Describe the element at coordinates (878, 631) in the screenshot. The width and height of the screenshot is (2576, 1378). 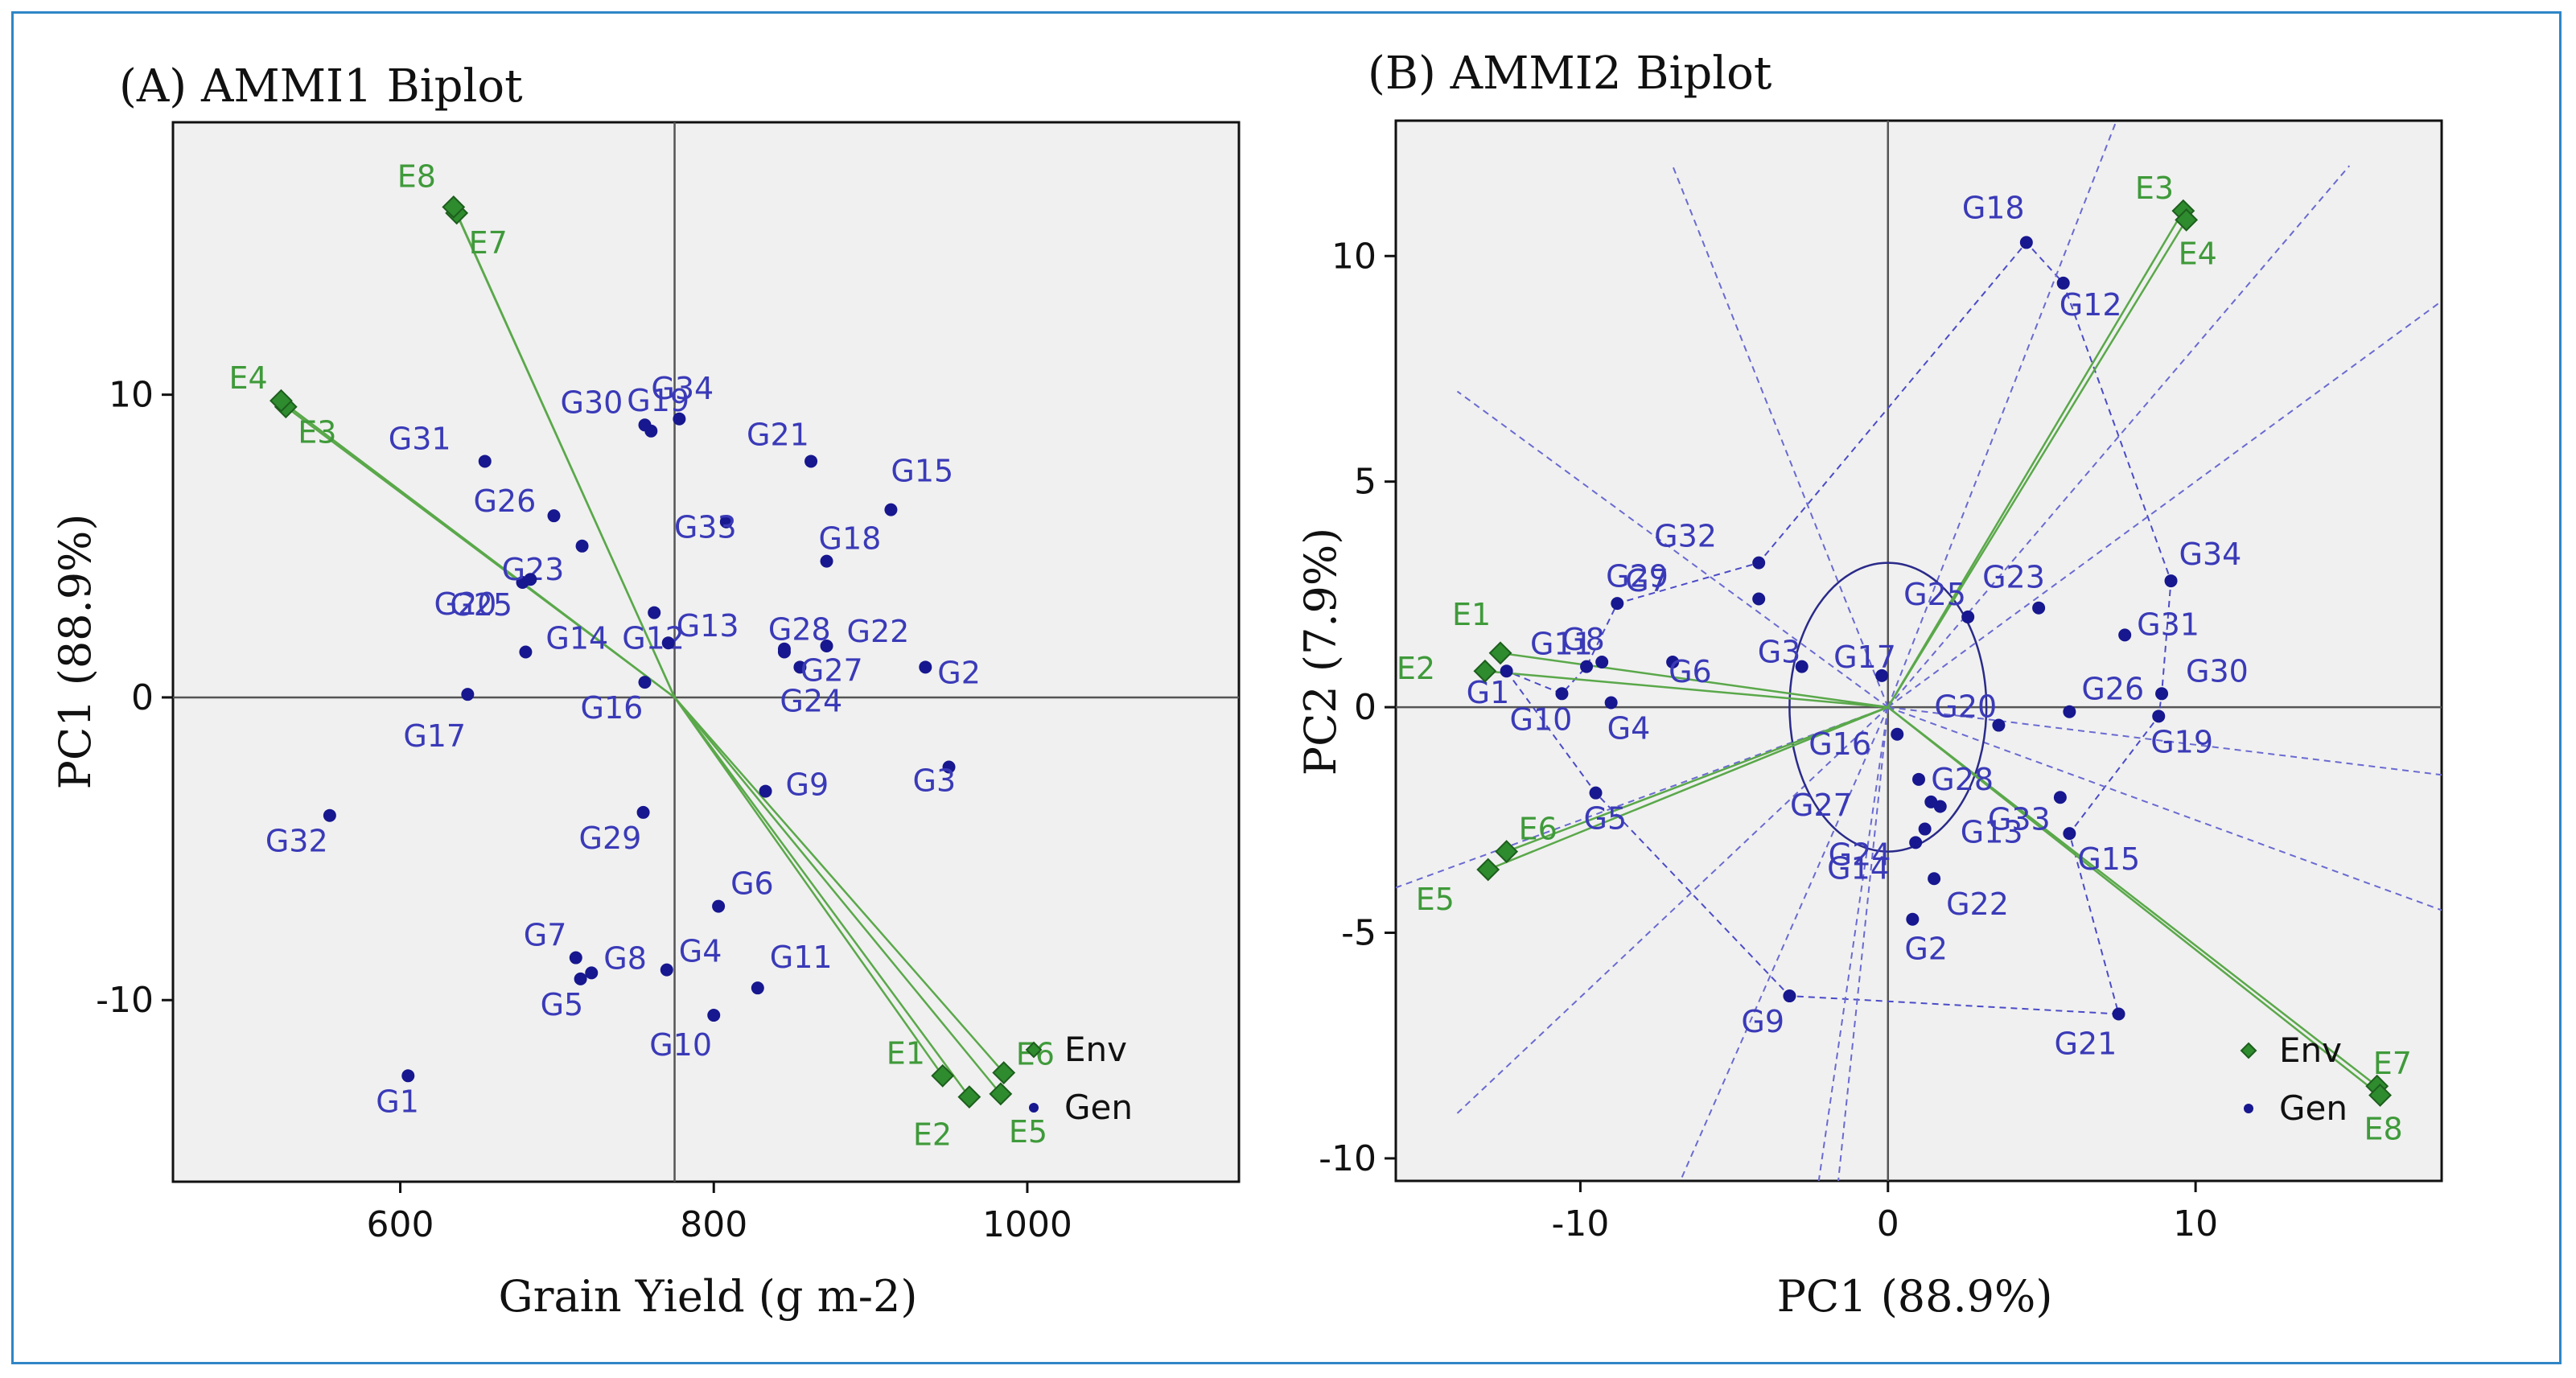
I see `genotype-label: G22` at that location.